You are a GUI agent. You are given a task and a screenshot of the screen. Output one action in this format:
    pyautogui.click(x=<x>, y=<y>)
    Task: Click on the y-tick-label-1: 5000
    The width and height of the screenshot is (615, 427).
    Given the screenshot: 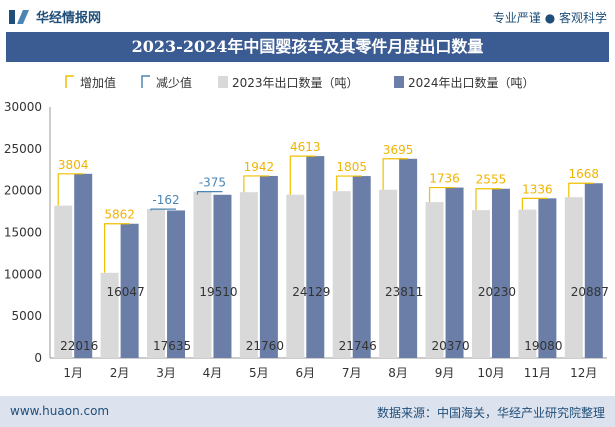 What is the action you would take?
    pyautogui.click(x=26, y=316)
    